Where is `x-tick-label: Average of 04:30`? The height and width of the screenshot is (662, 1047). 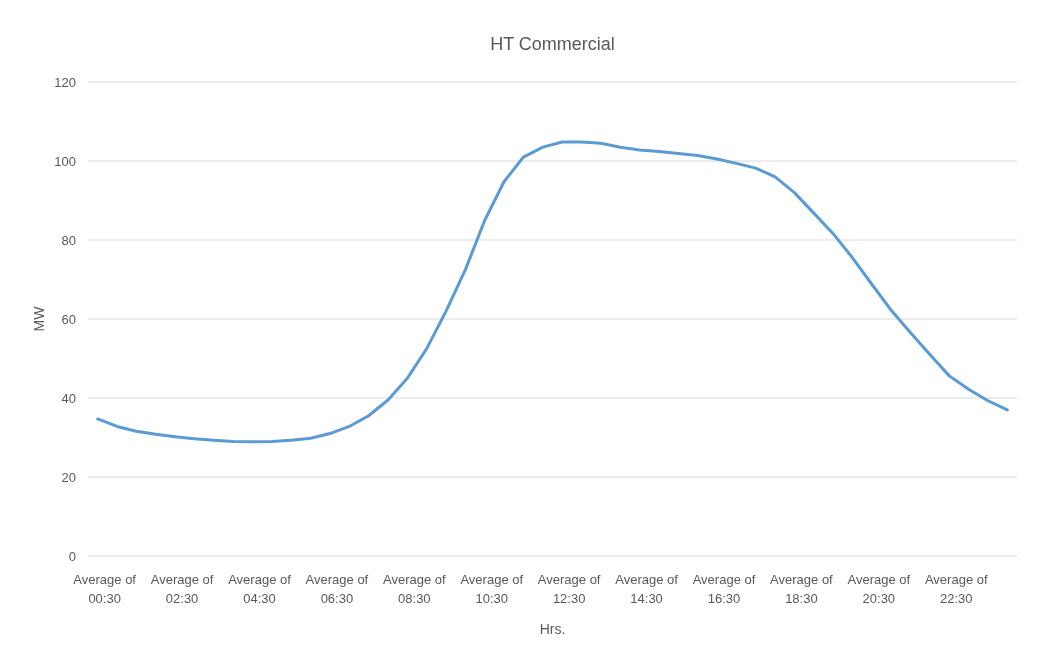
x-tick-label: Average of 04:30 is located at coordinates (260, 589).